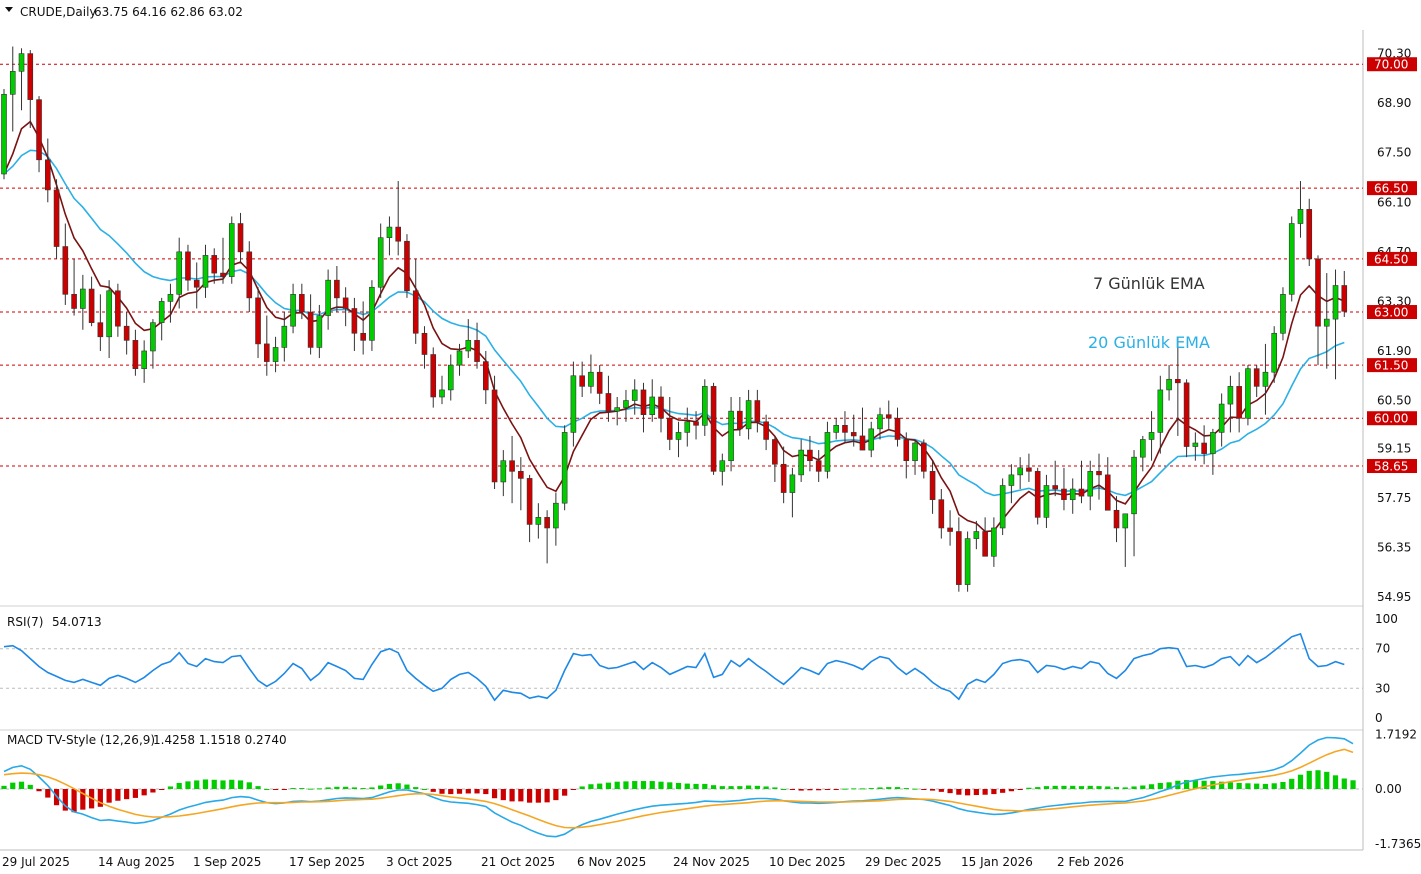 The height and width of the screenshot is (874, 1421). I want to click on date-tick-label: 24 Nov 2025, so click(711, 862).